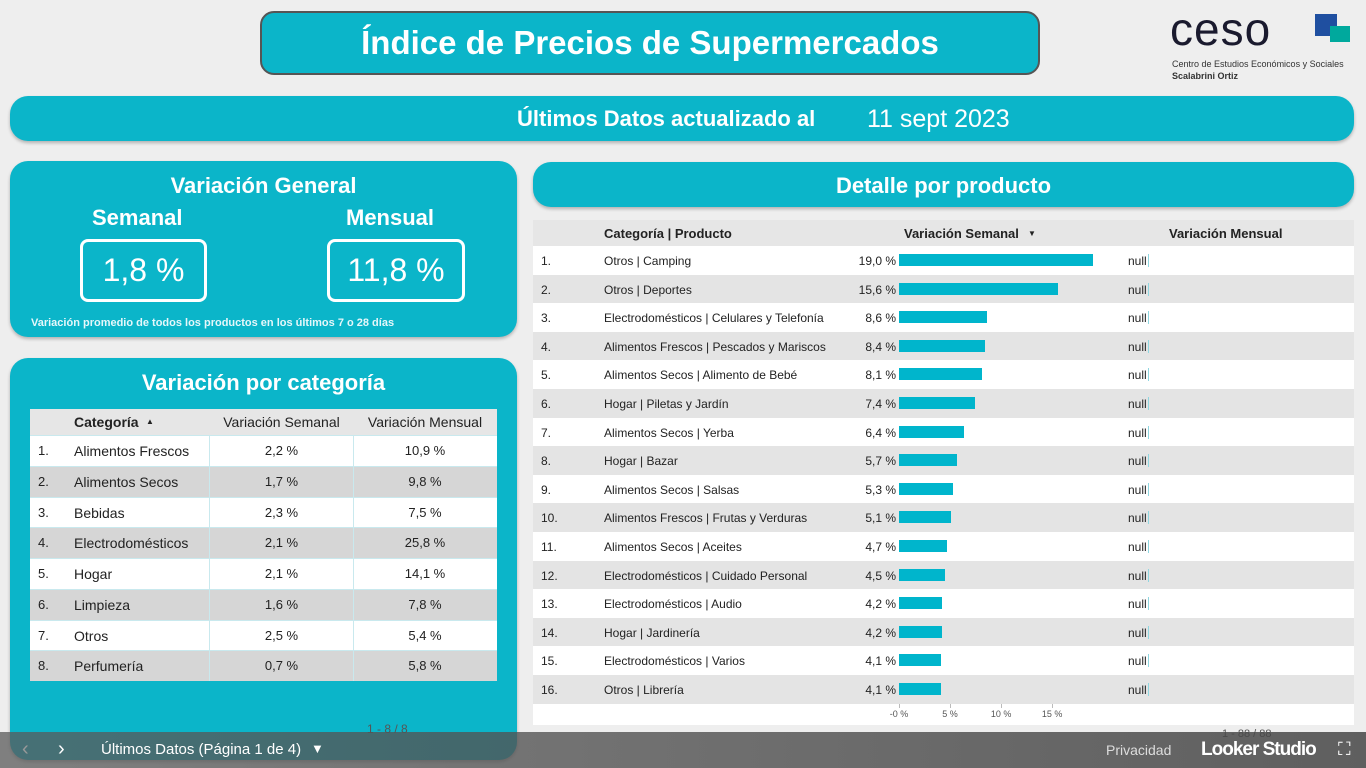 Image resolution: width=1366 pixels, height=768 pixels. I want to click on prev-page: ‹, so click(25, 749).